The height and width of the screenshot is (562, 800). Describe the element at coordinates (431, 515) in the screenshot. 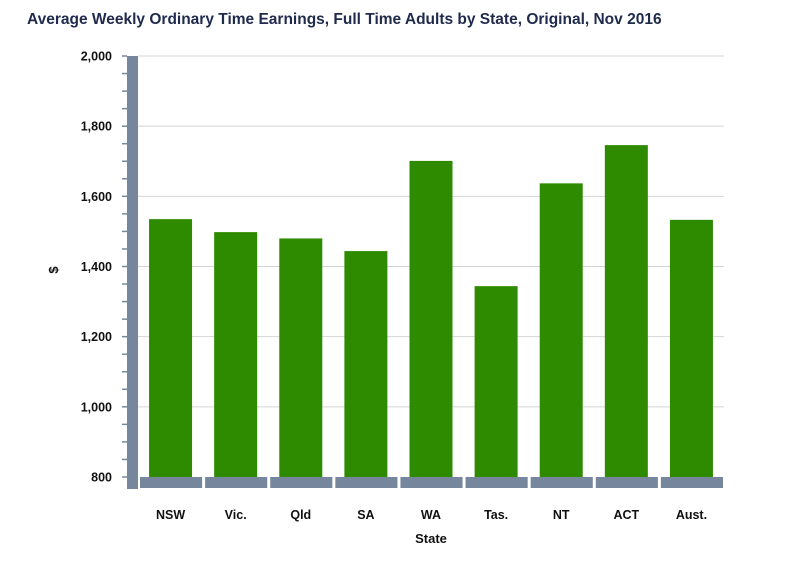

I see `x-tick-label: WA` at that location.